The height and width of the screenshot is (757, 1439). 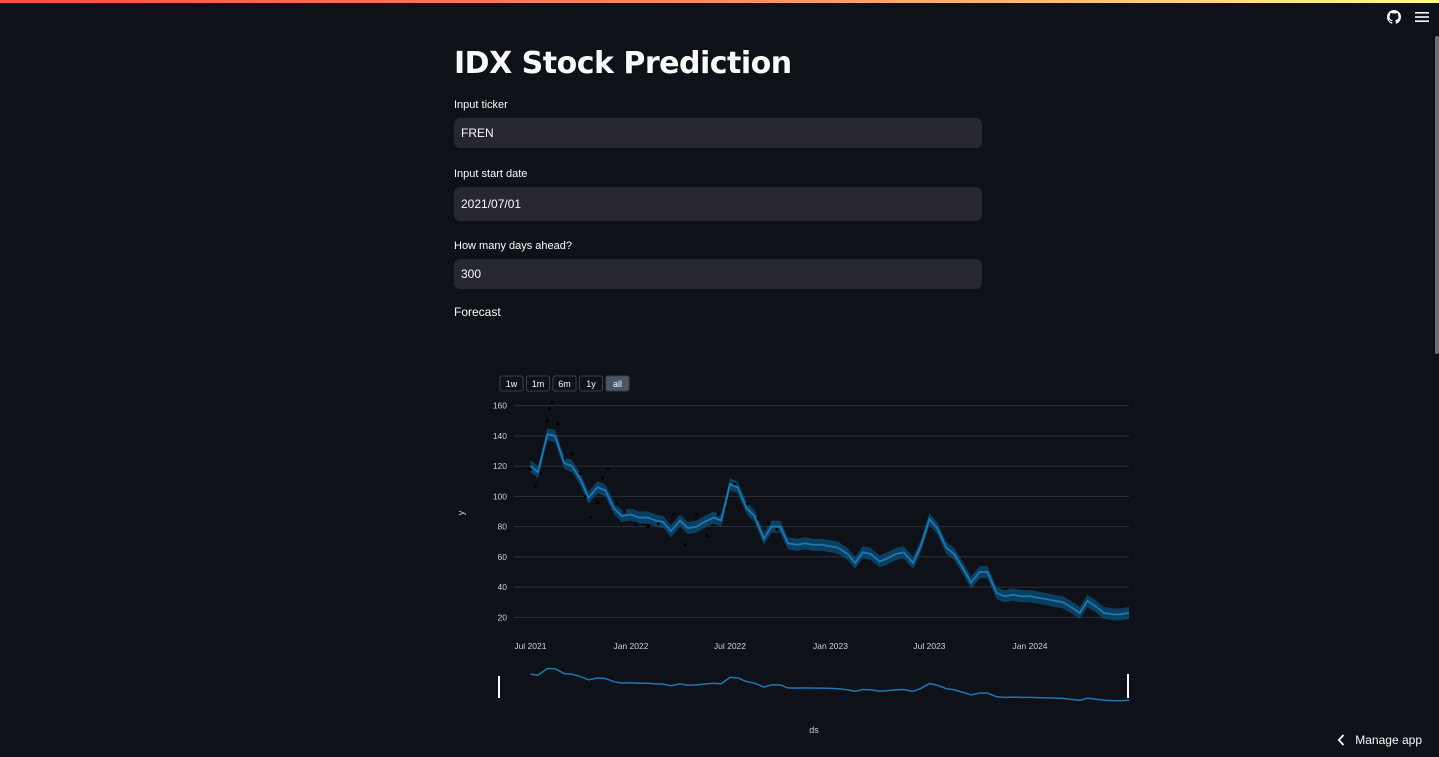 I want to click on manage-app-button: Manage app, so click(x=1379, y=740).